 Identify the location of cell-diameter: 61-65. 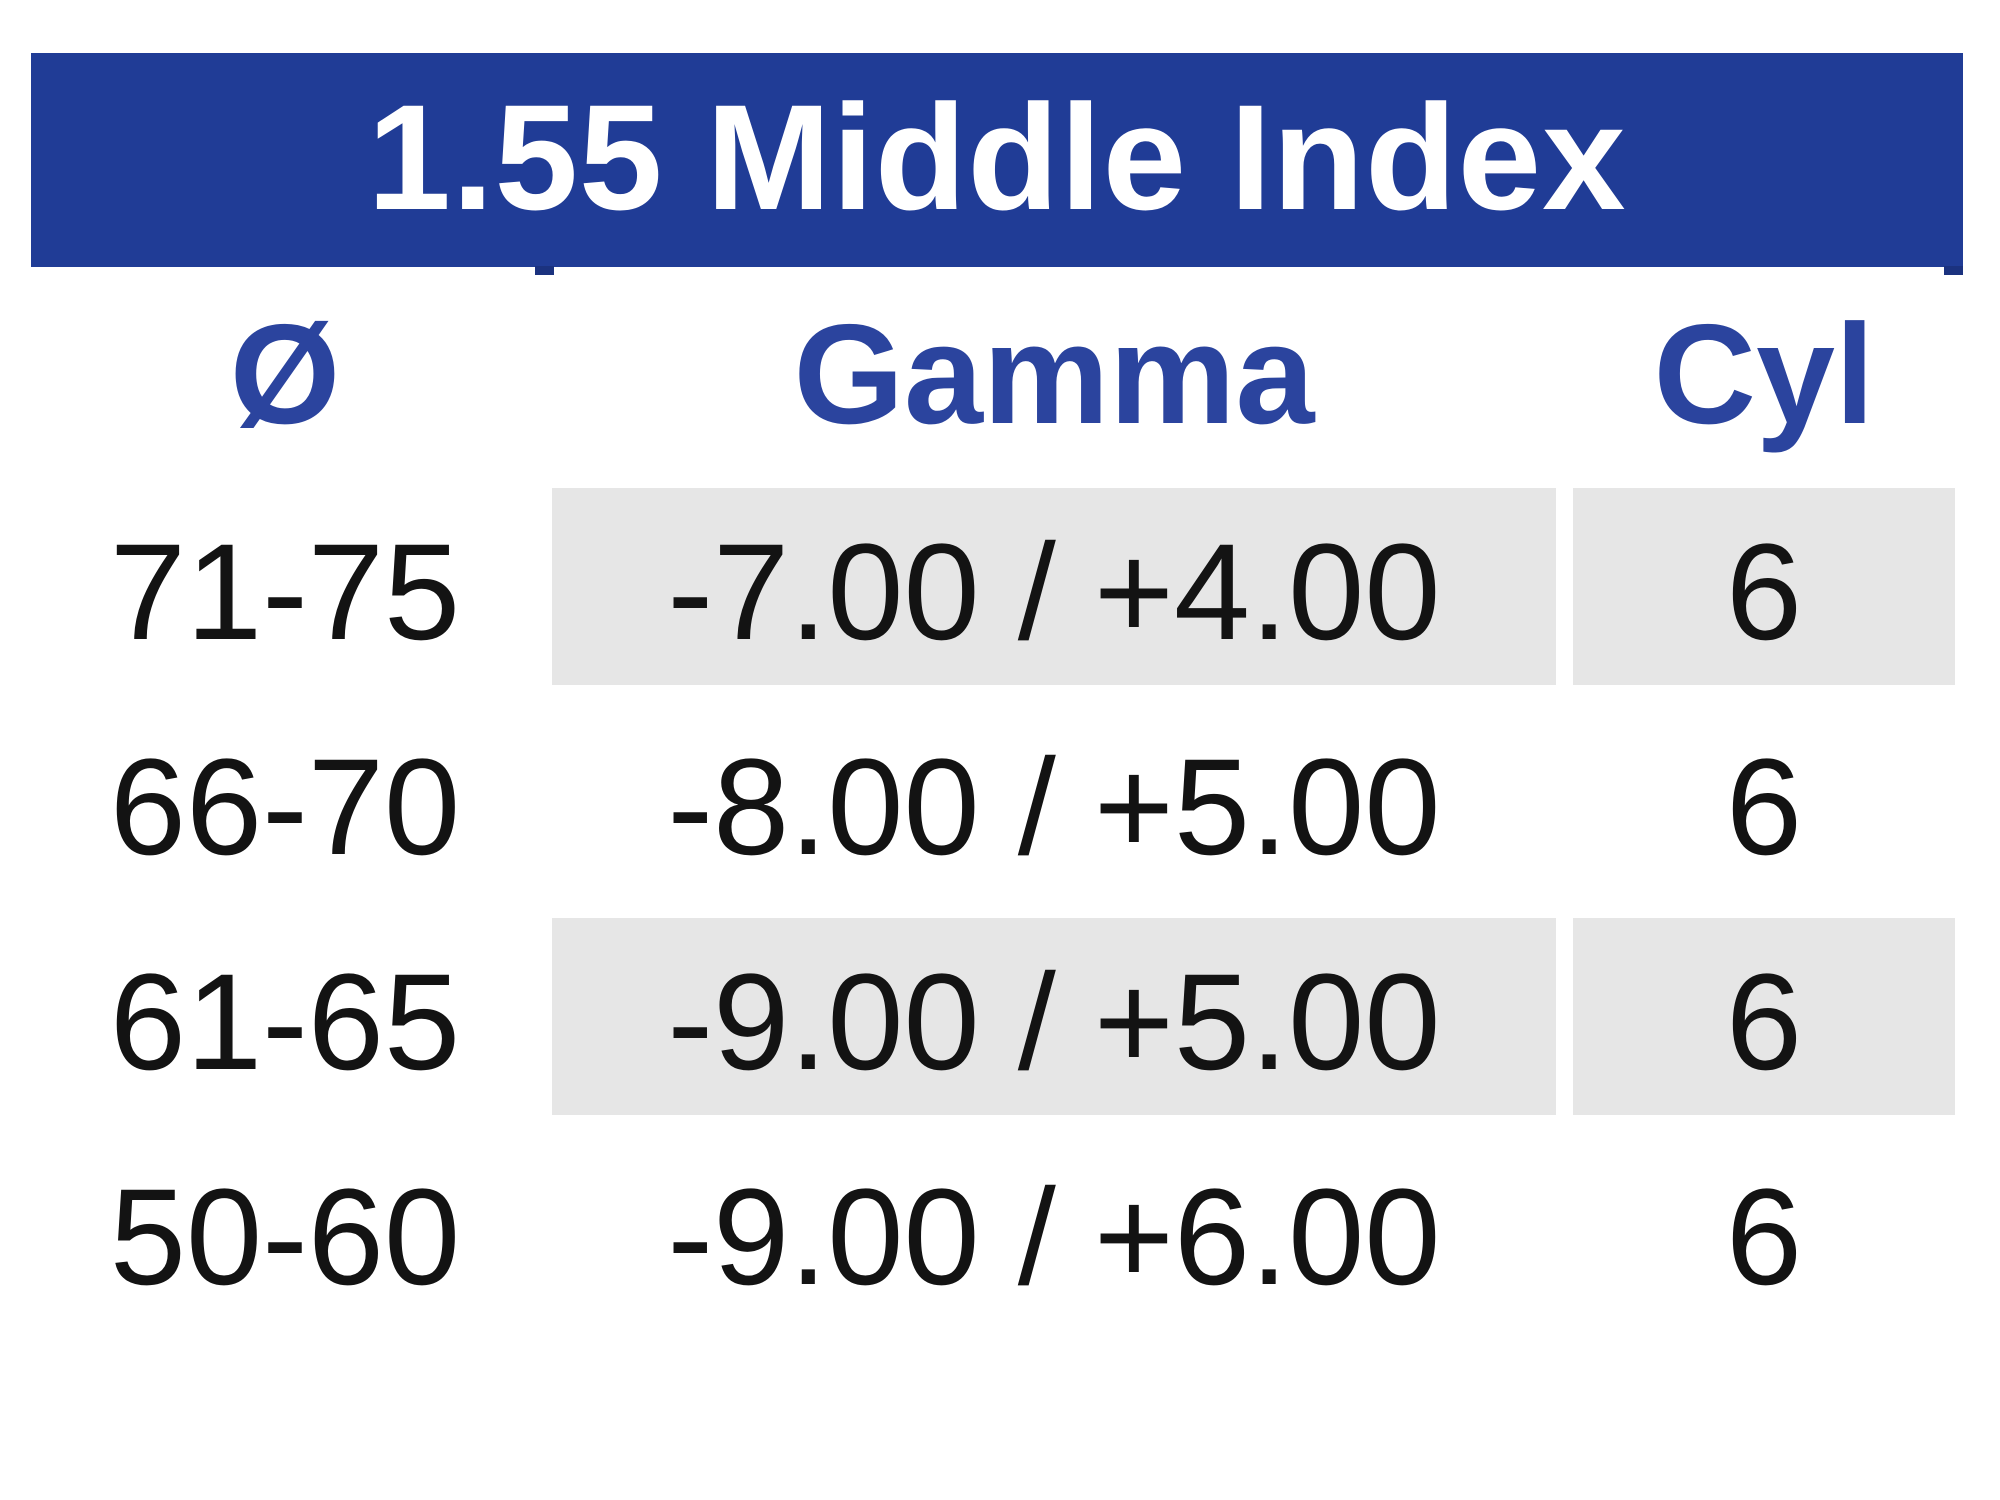
(285, 1022).